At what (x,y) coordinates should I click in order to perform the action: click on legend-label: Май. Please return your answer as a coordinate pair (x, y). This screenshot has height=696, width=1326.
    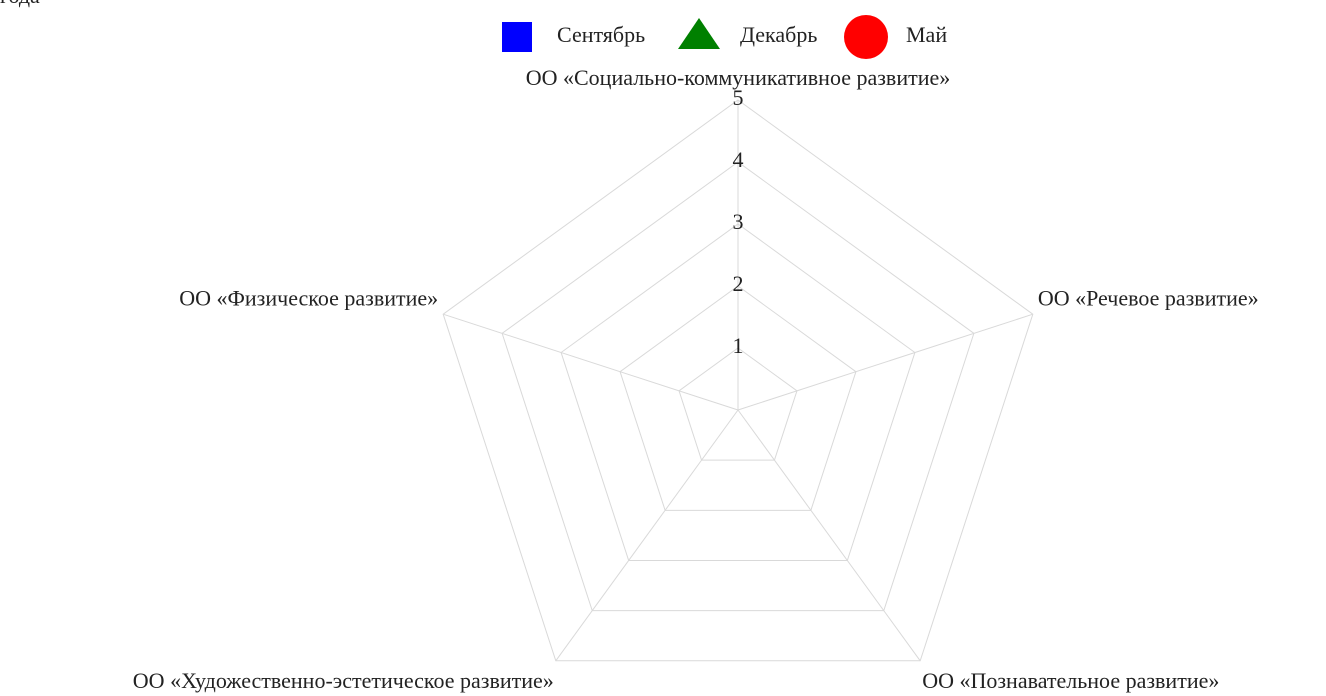
    Looking at the image, I should click on (926, 34).